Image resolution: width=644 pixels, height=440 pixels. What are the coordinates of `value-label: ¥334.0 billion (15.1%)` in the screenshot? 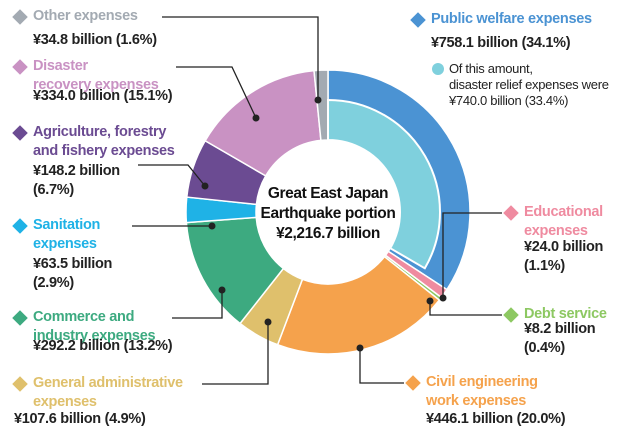 It's located at (103, 96).